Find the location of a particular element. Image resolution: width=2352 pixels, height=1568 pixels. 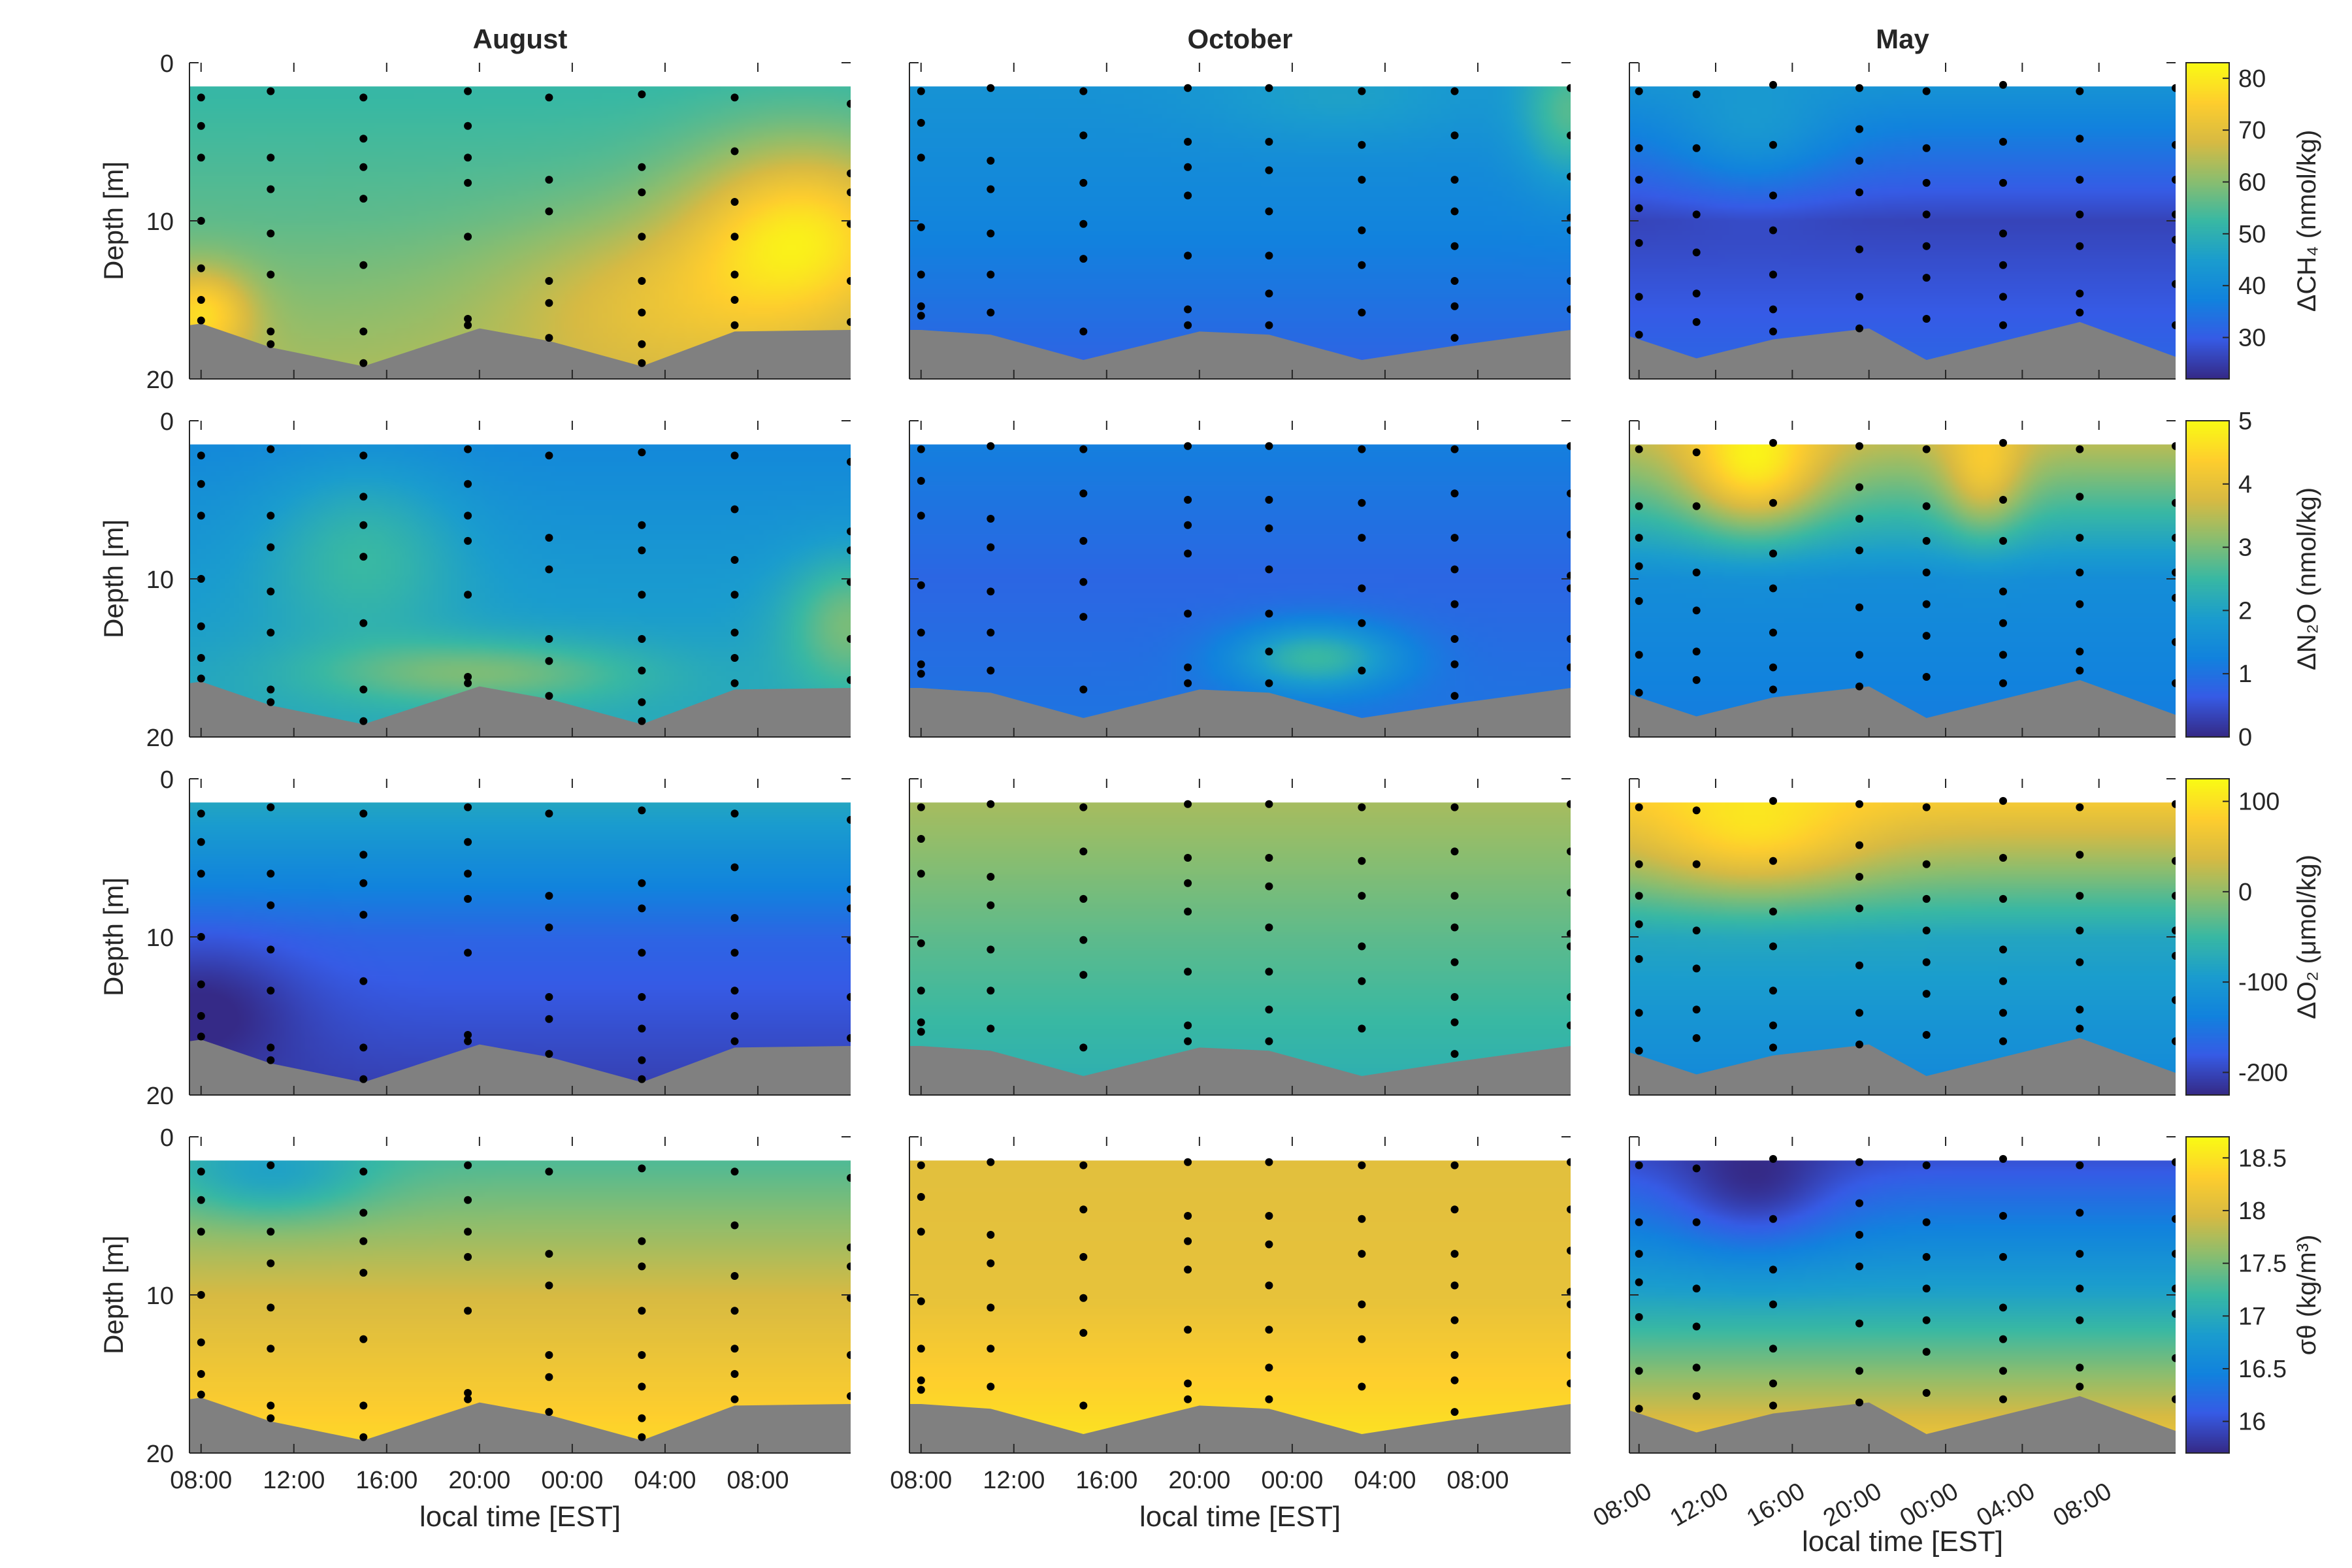

colorbar-frame is located at coordinates (2207, 221).